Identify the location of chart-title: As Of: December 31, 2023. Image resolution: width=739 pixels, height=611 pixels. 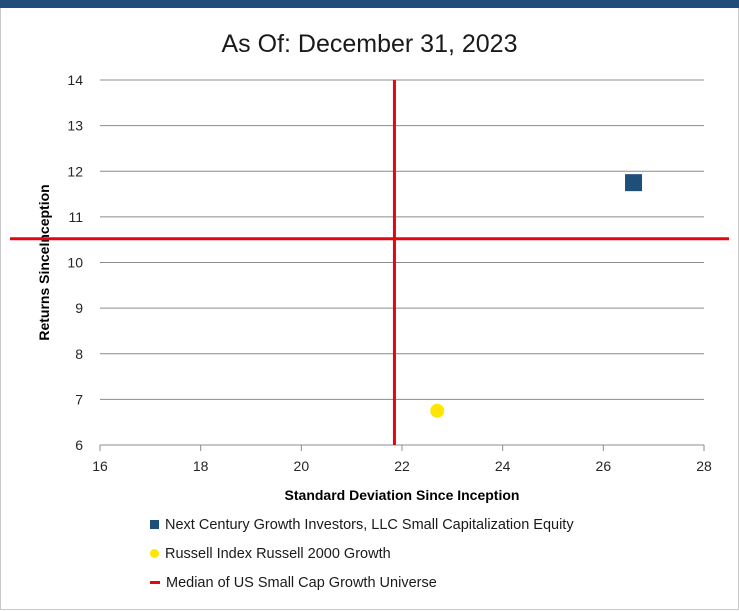
(369, 44).